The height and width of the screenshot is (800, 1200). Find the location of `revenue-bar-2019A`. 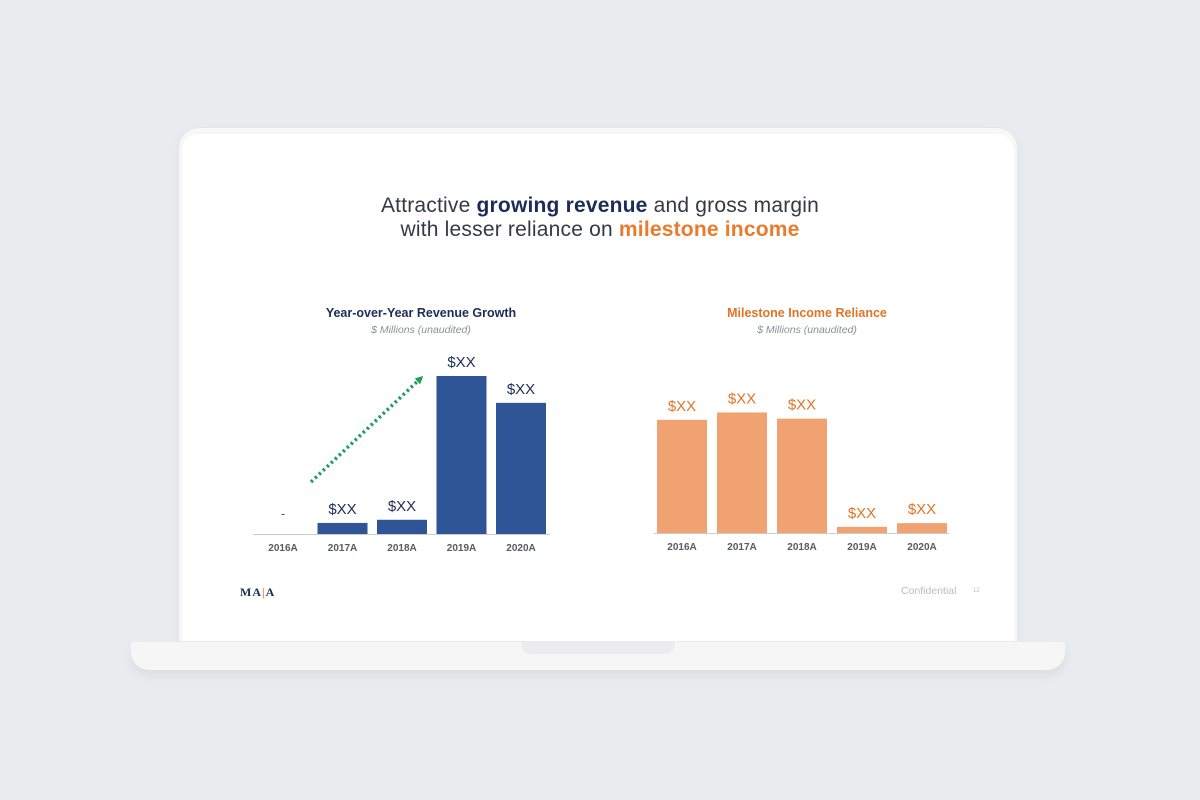

revenue-bar-2019A is located at coordinates (461, 455).